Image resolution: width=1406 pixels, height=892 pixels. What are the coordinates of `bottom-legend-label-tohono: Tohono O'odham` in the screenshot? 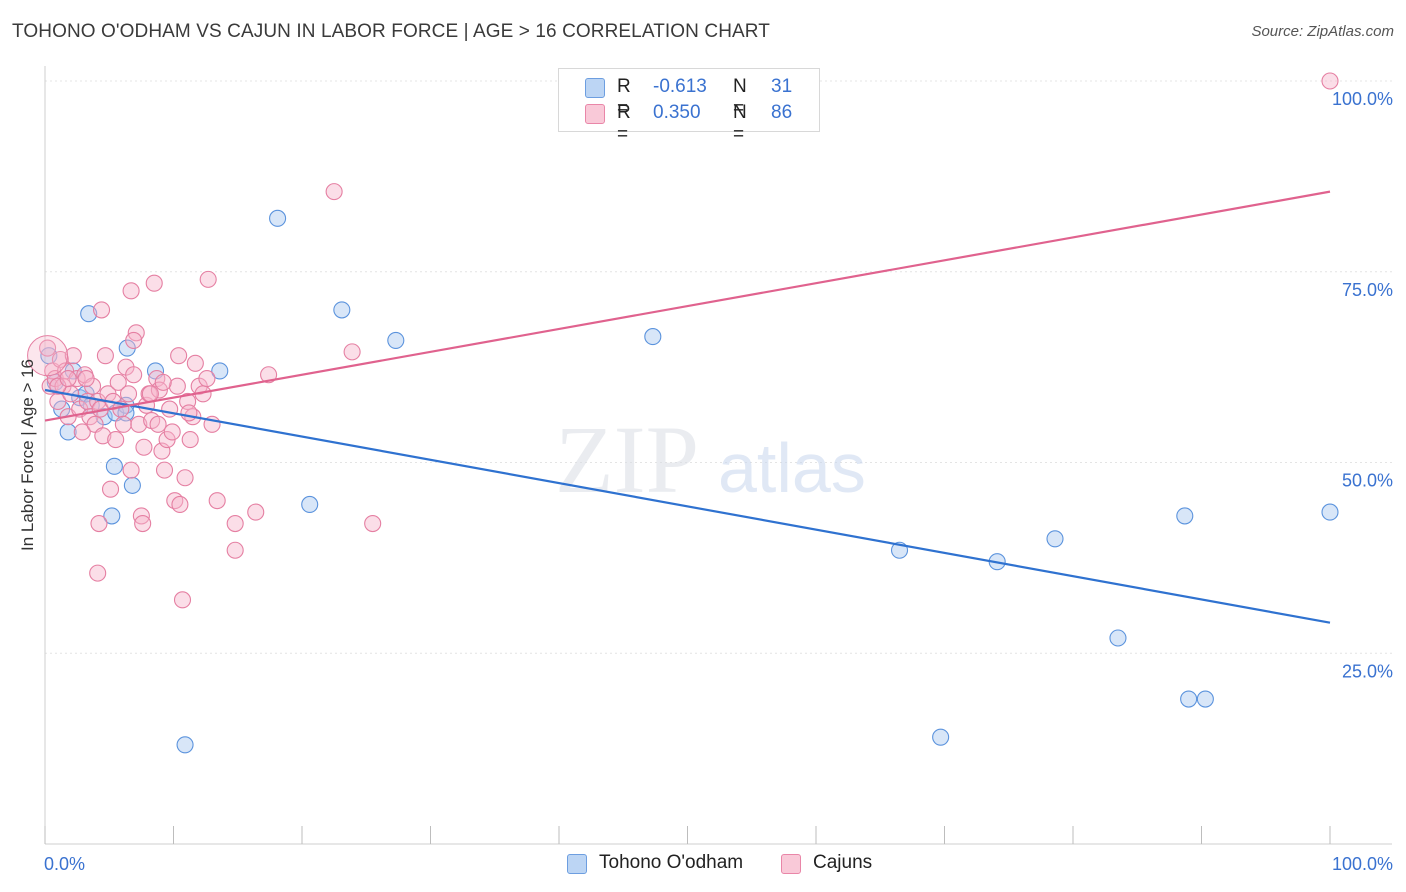 It's located at (671, 862).